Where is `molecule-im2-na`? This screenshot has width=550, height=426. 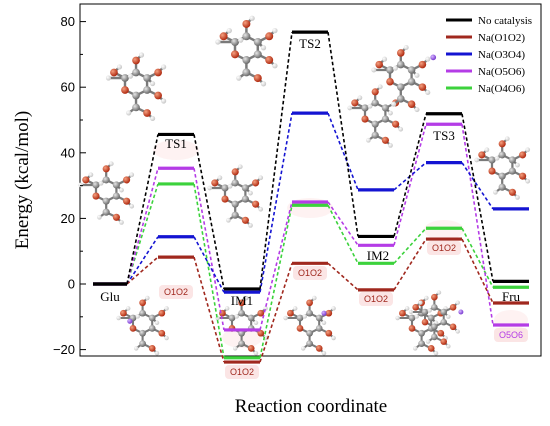 molecule-im2-na is located at coordinates (421, 325).